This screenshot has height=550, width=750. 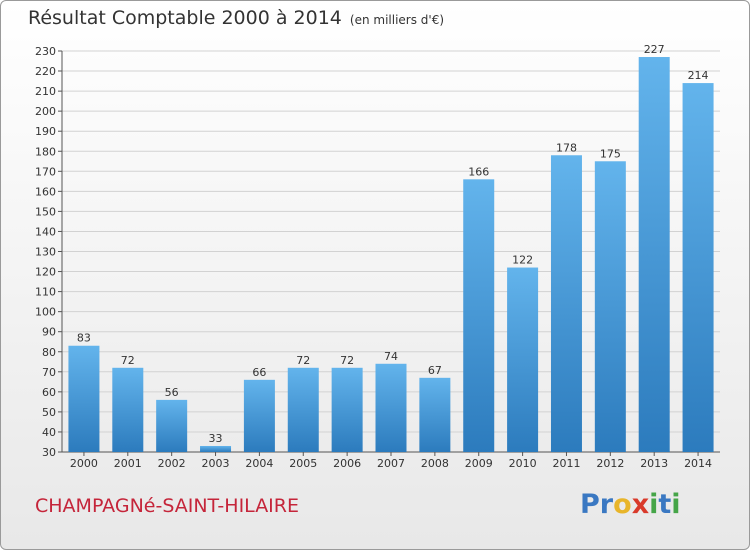 I want to click on bar-2009, so click(x=479, y=315).